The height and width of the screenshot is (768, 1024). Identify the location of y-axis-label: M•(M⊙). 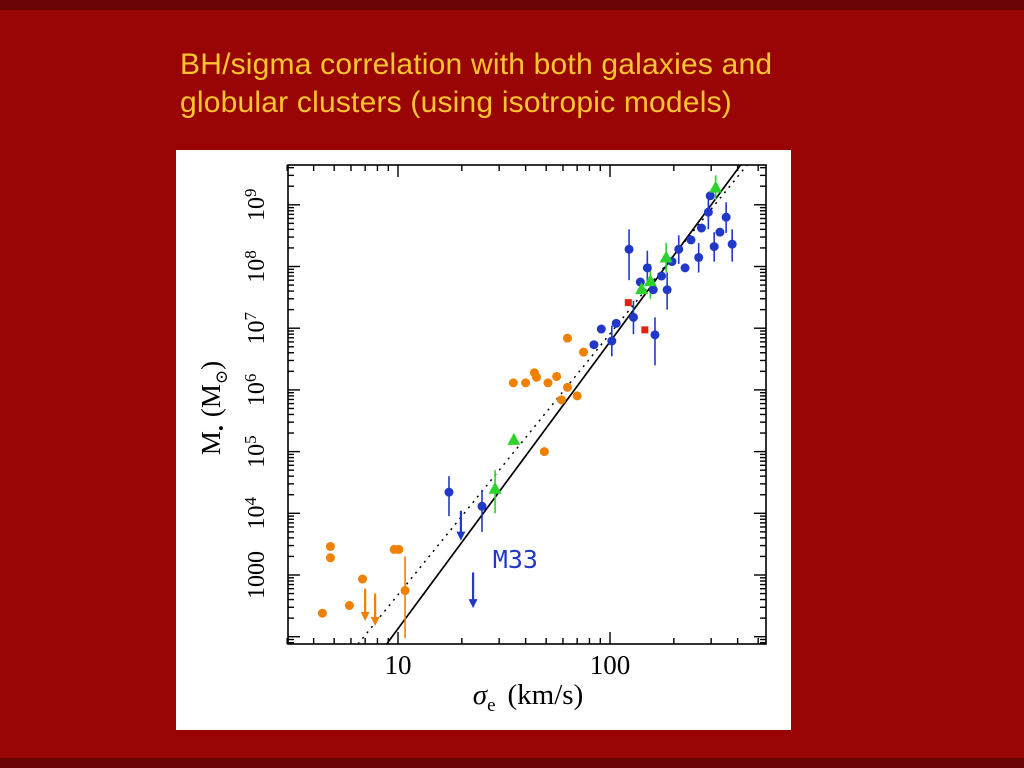
(213, 408).